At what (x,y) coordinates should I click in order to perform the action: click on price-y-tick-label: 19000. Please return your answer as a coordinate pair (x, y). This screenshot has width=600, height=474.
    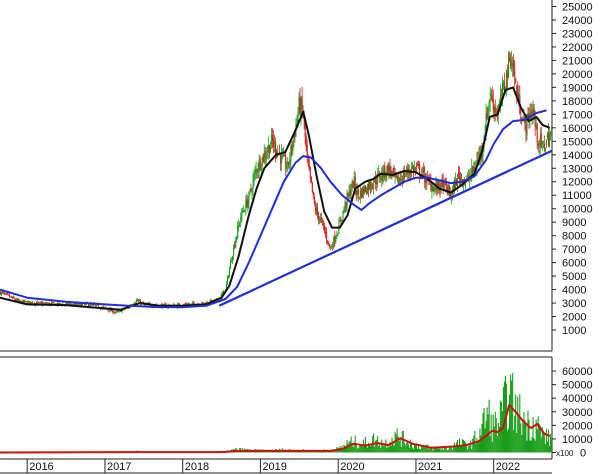
    Looking at the image, I should click on (577, 88).